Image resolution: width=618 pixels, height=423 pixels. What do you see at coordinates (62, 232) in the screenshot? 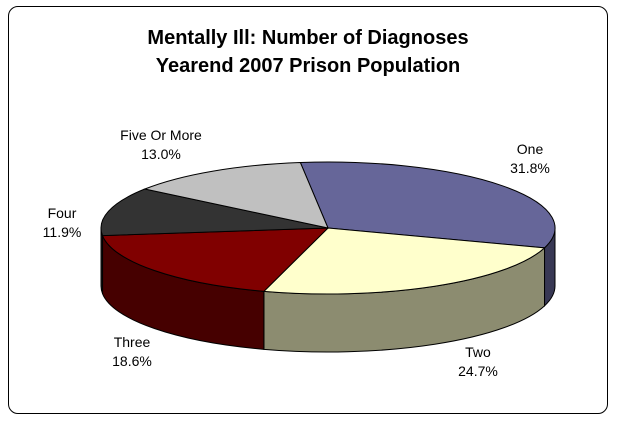
I see `pie-label-percent: 11.9%` at bounding box center [62, 232].